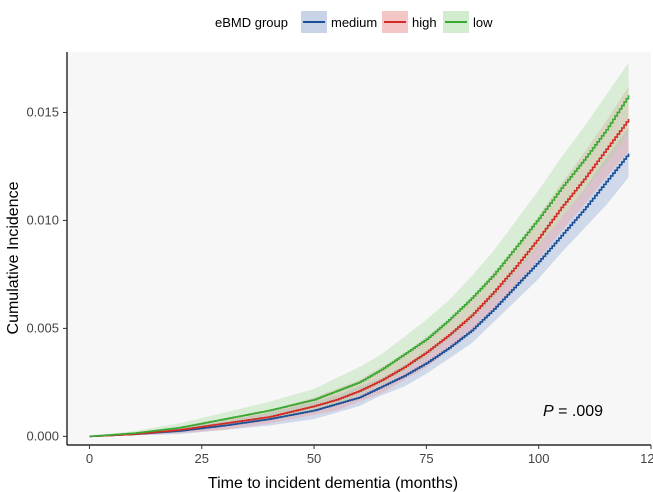  What do you see at coordinates (314, 458) in the screenshot?
I see `x-tick-label: 50` at bounding box center [314, 458].